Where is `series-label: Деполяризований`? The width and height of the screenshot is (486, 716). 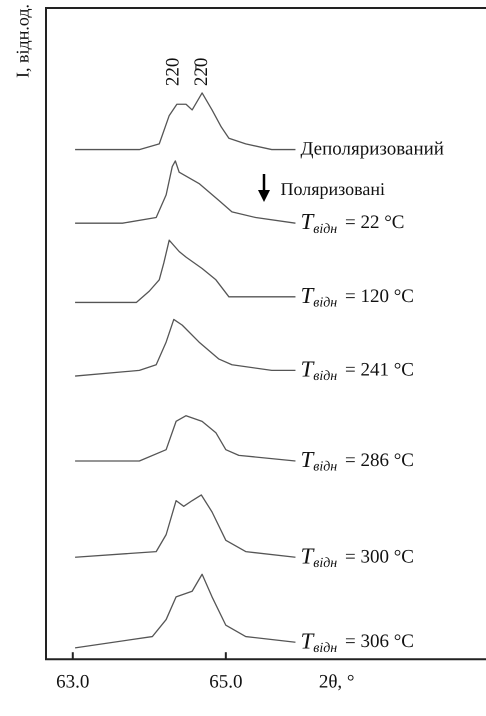 series-label: Деполяризований is located at coordinates (372, 149).